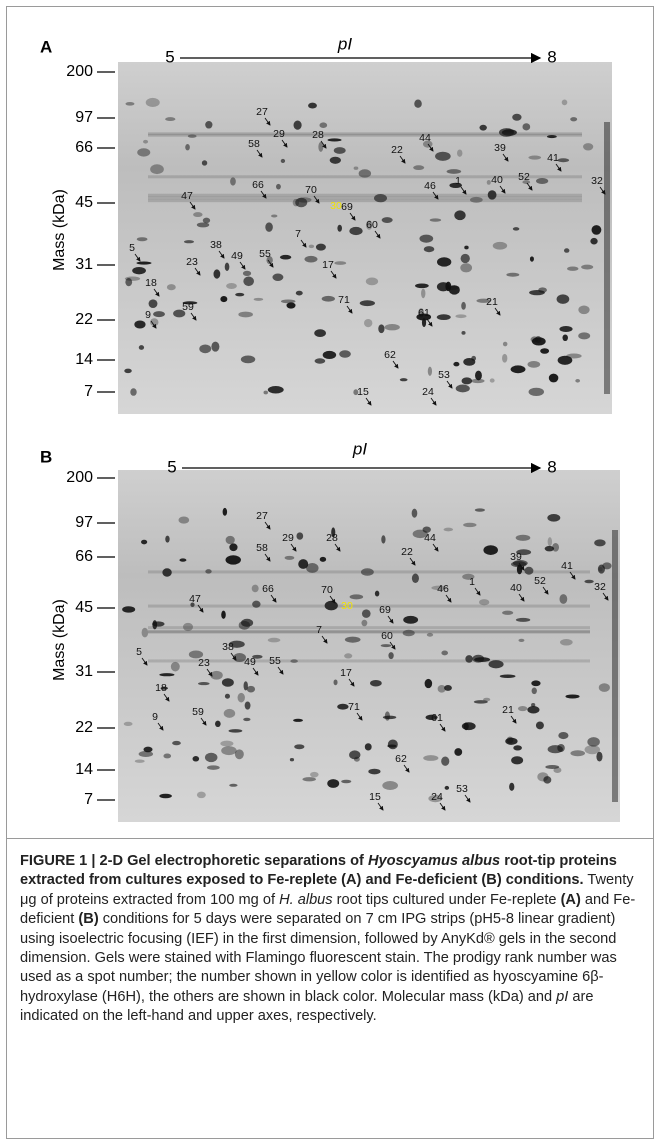 Image resolution: width=662 pixels, height=1147 pixels. What do you see at coordinates (84, 522) in the screenshot?
I see `mass-tick-label: 97` at bounding box center [84, 522].